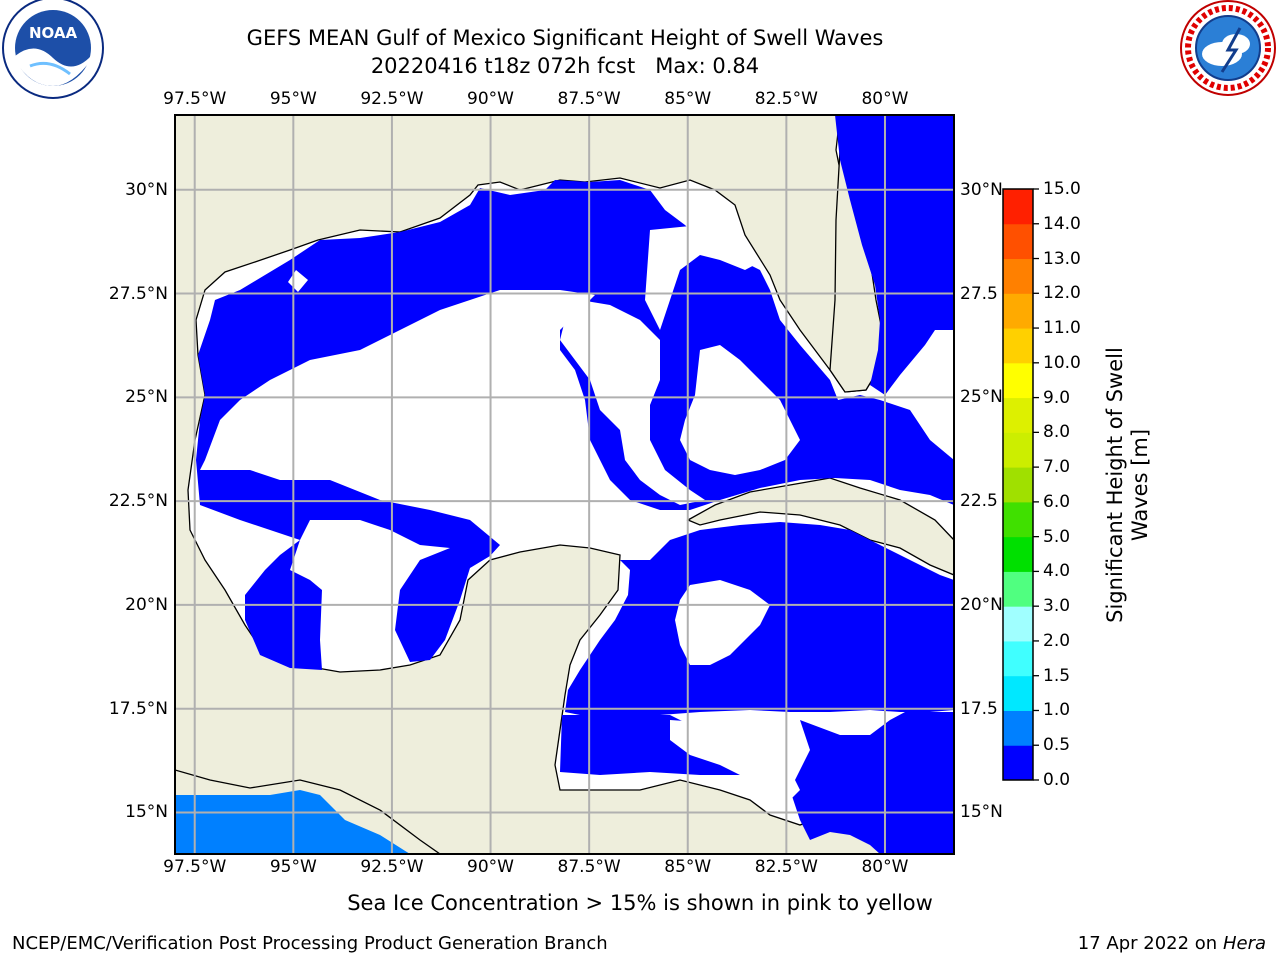 The image size is (1280, 960). What do you see at coordinates (1057, 780) in the screenshot?
I see `colorbar-tick-label: 0.0` at bounding box center [1057, 780].